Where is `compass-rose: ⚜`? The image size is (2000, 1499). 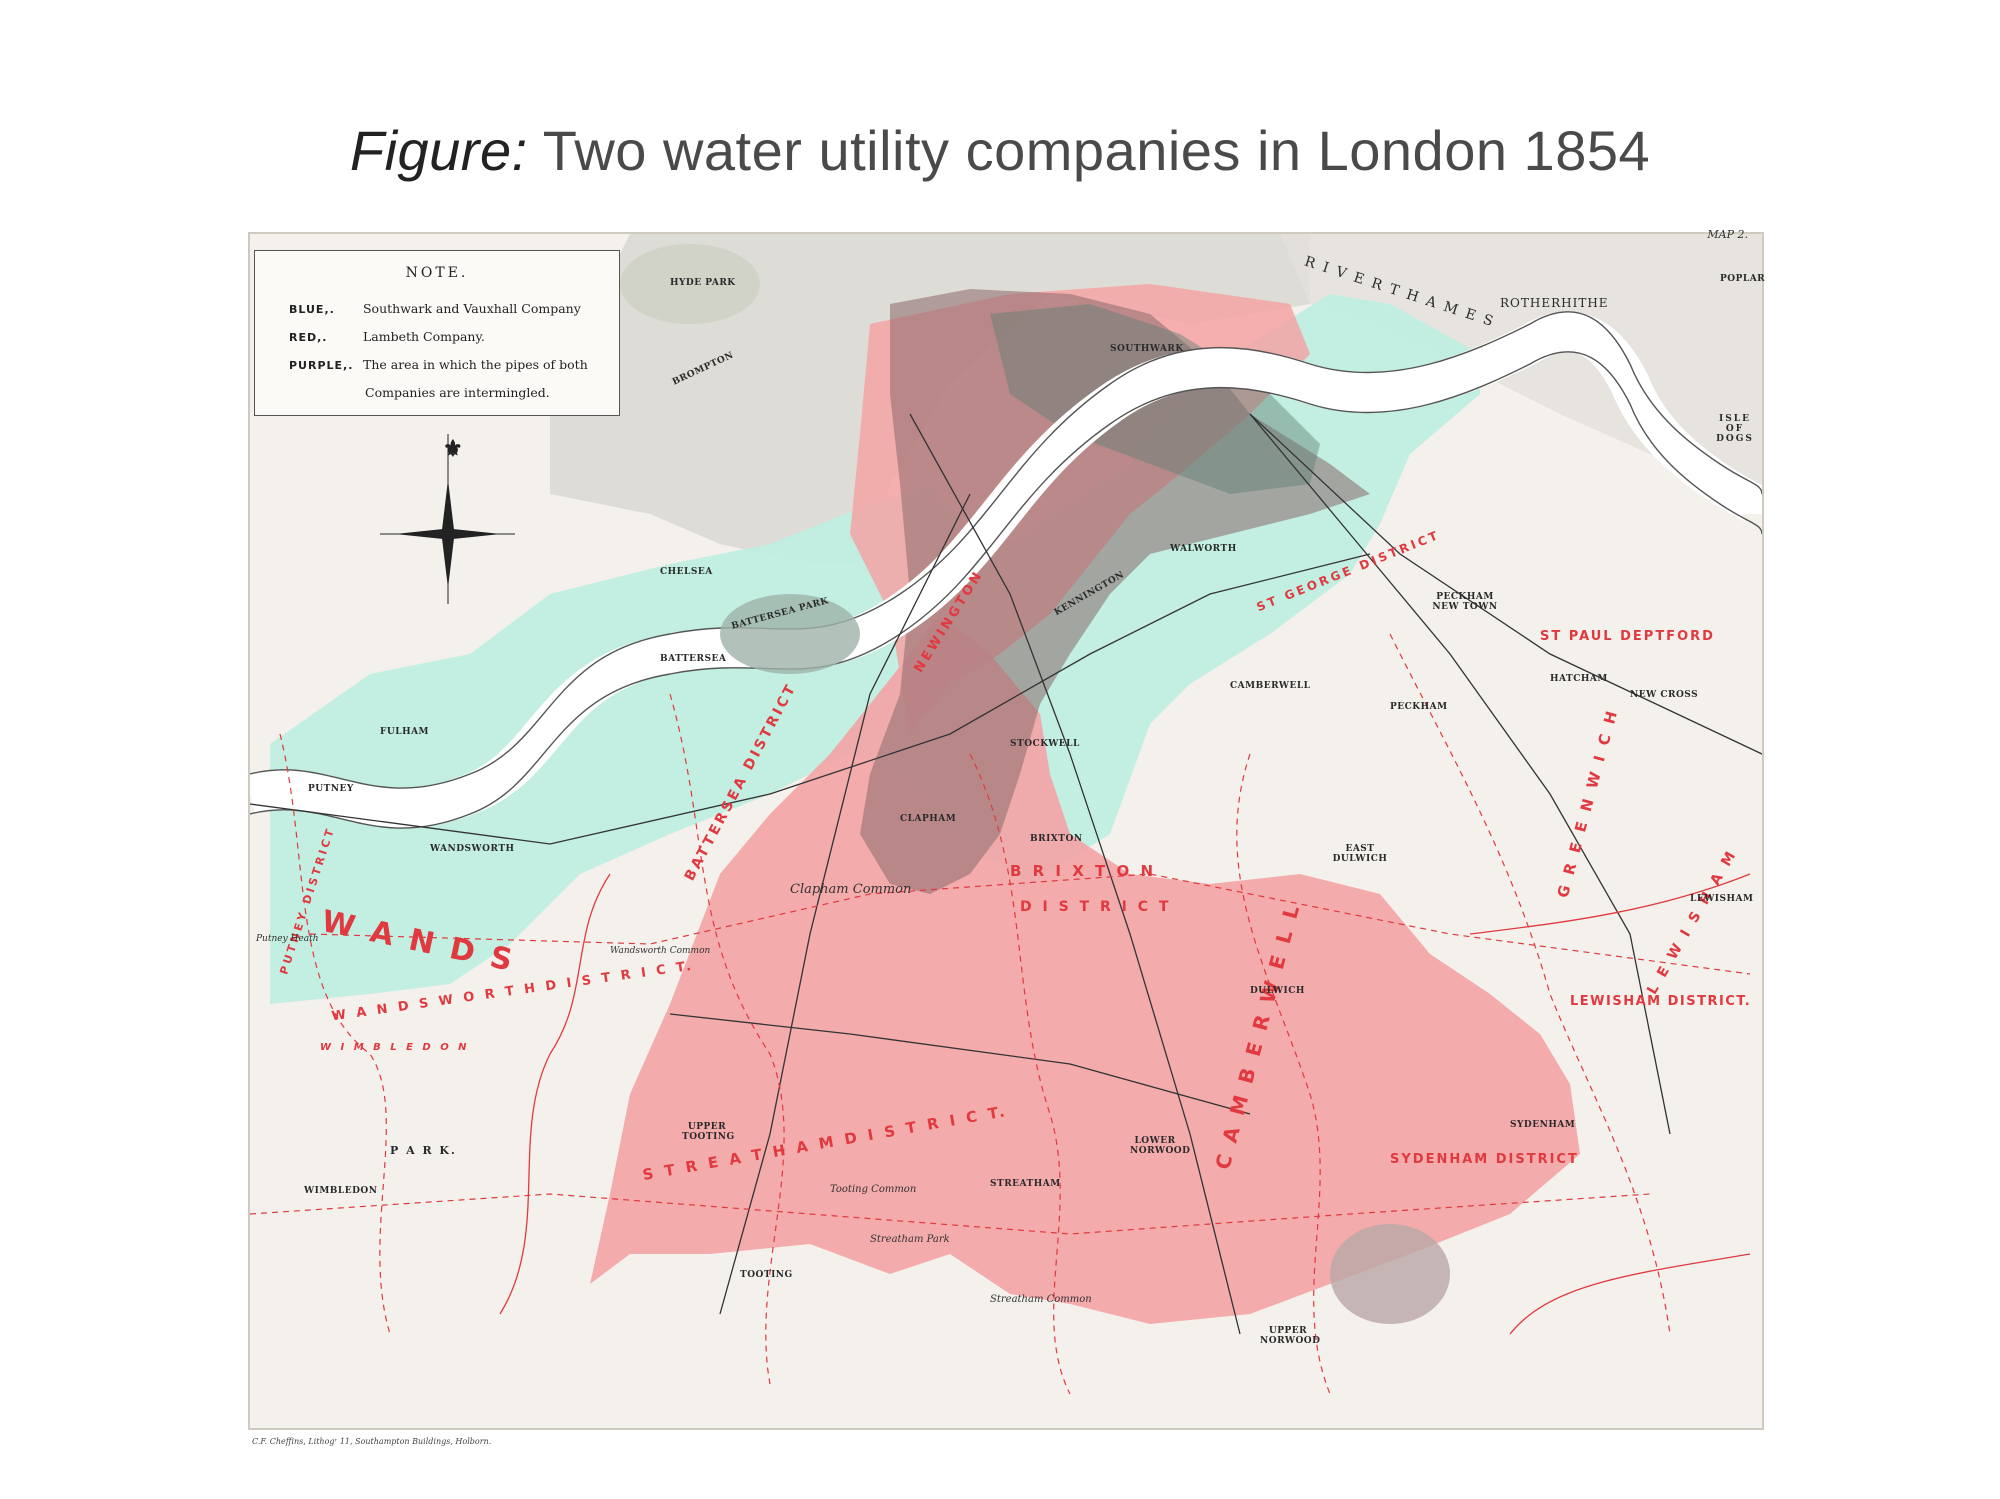
compass-rose: ⚜ is located at coordinates (447, 519).